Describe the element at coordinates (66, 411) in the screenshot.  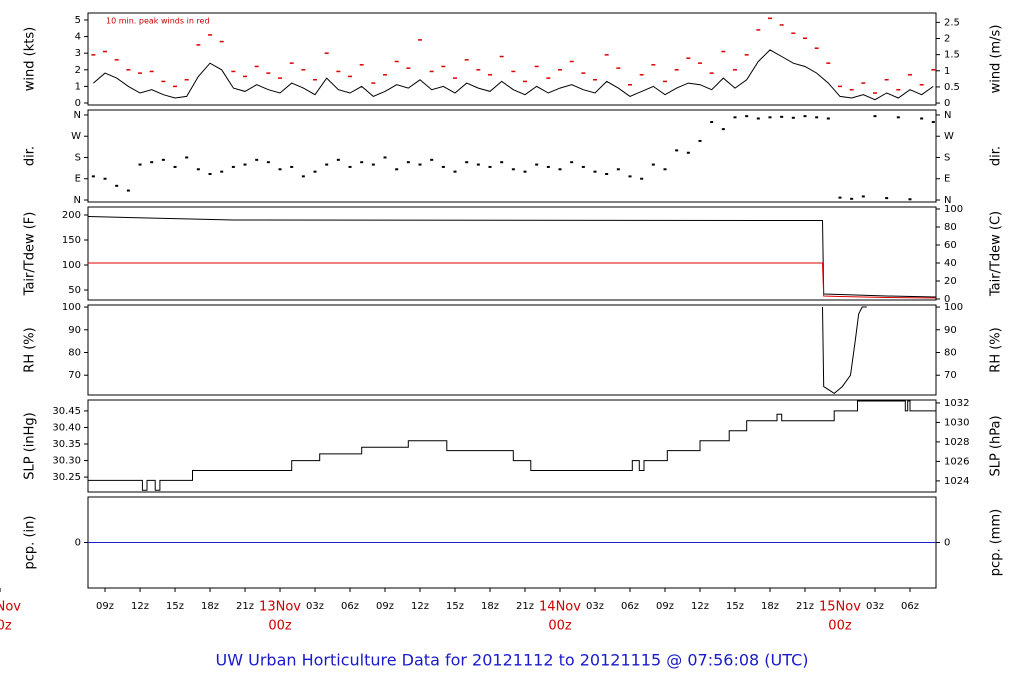
I see `y-tick-label: 30.45` at that location.